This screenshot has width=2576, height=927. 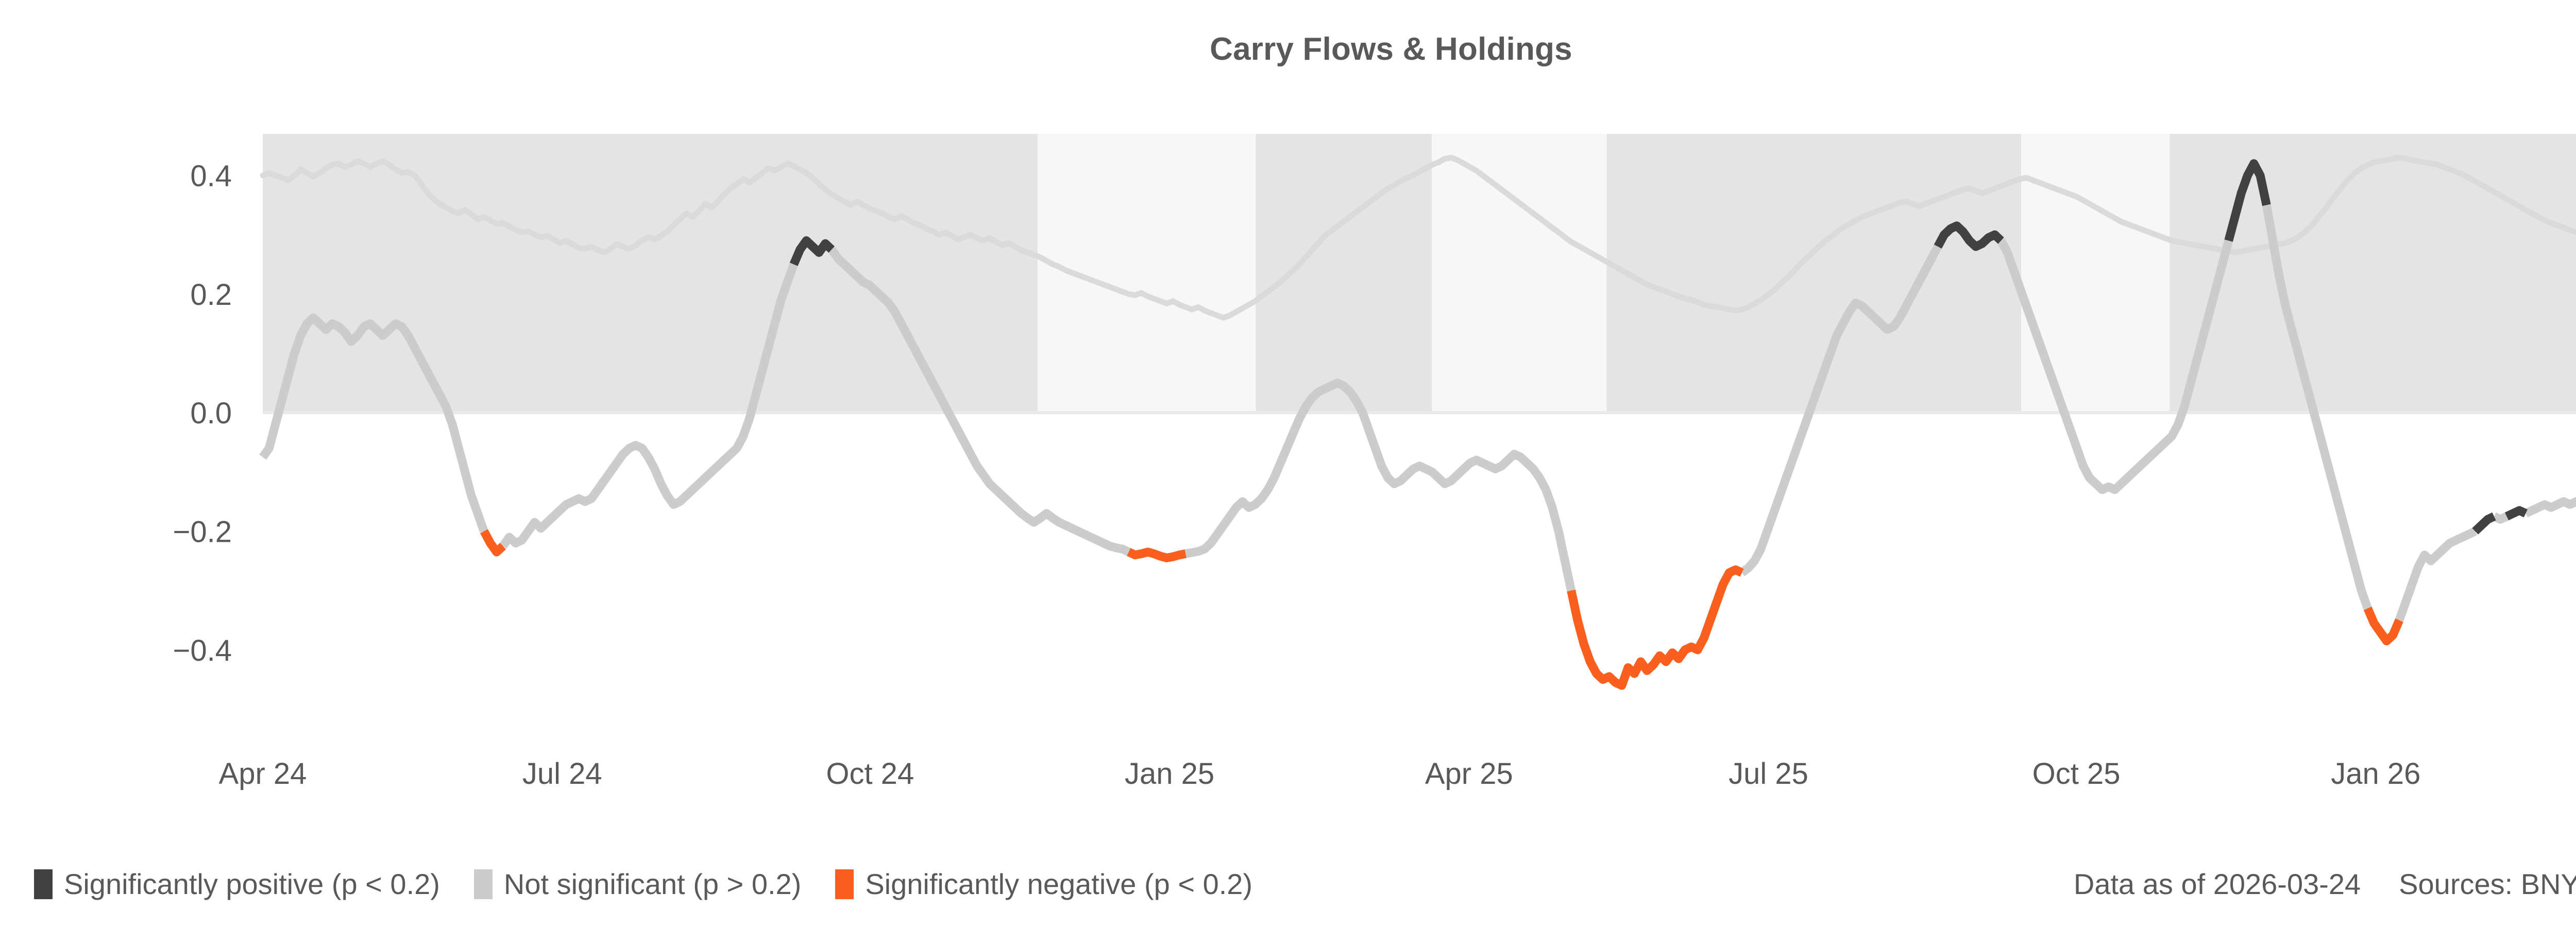 What do you see at coordinates (2375, 774) in the screenshot?
I see `x-tick-label: Jan 26` at bounding box center [2375, 774].